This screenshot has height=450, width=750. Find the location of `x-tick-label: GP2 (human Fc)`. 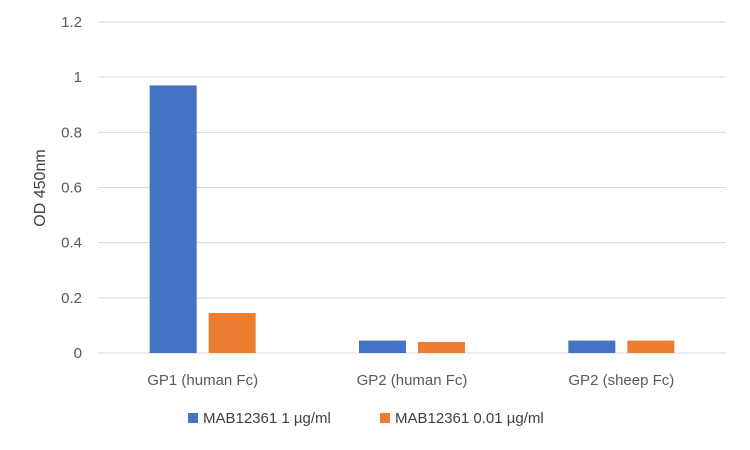

x-tick-label: GP2 (human Fc) is located at coordinates (412, 380).